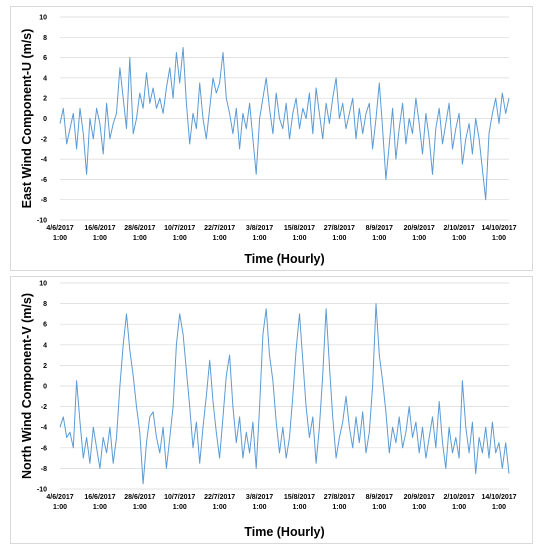 The height and width of the screenshot is (550, 547). I want to click on north-wind-x-tick-date: 15/8/2017, so click(299, 497).